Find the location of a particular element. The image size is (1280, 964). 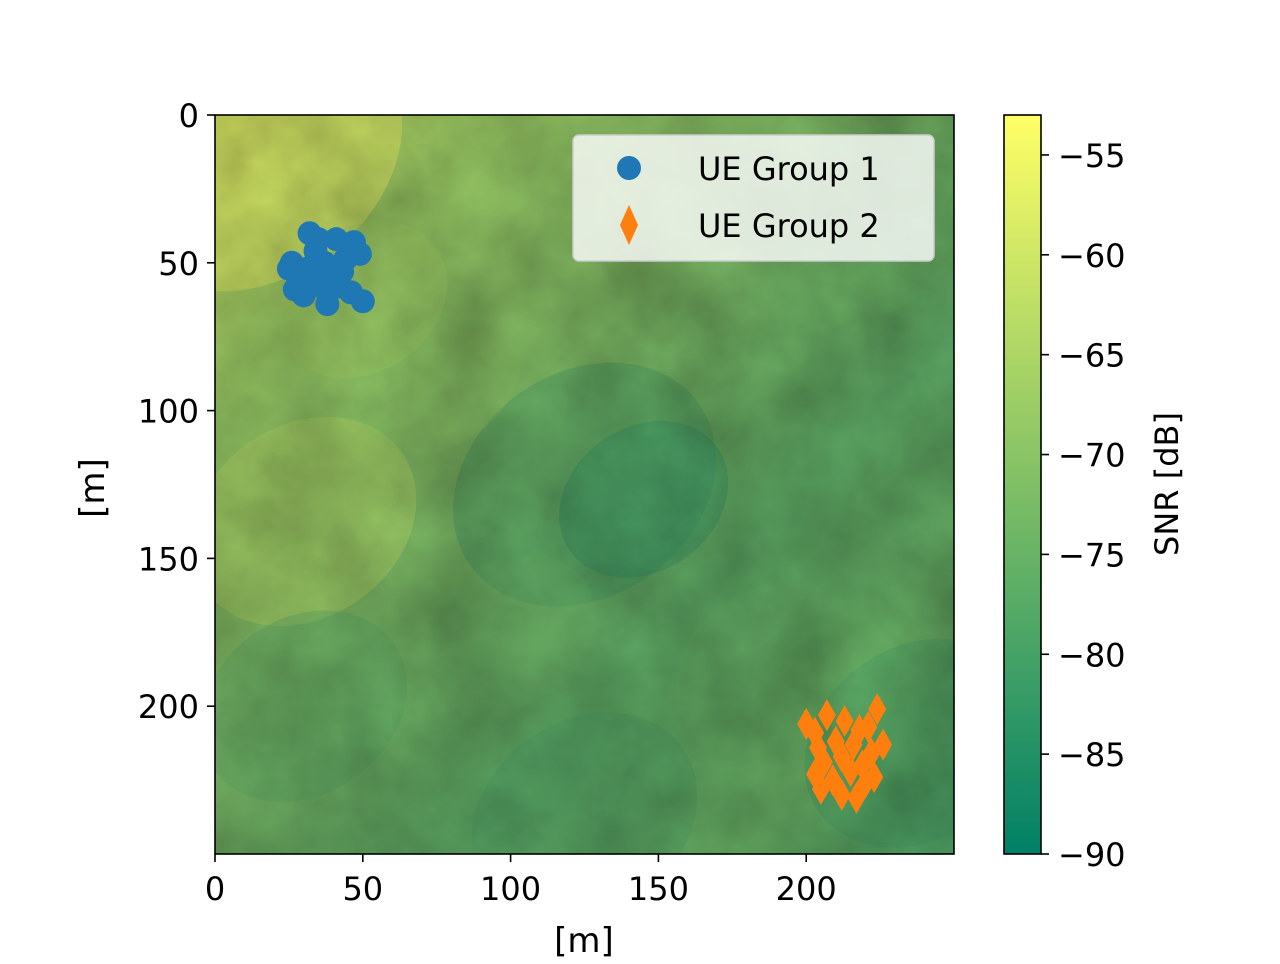

y-tick-label: 150 is located at coordinates (168, 559).